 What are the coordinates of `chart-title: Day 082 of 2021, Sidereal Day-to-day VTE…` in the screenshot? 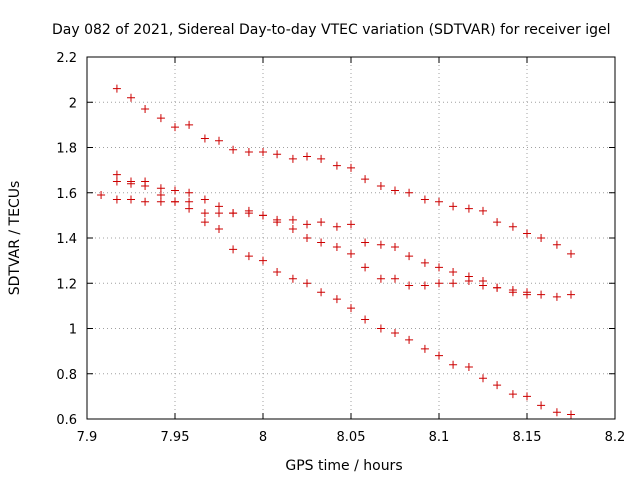 It's located at (331, 30).